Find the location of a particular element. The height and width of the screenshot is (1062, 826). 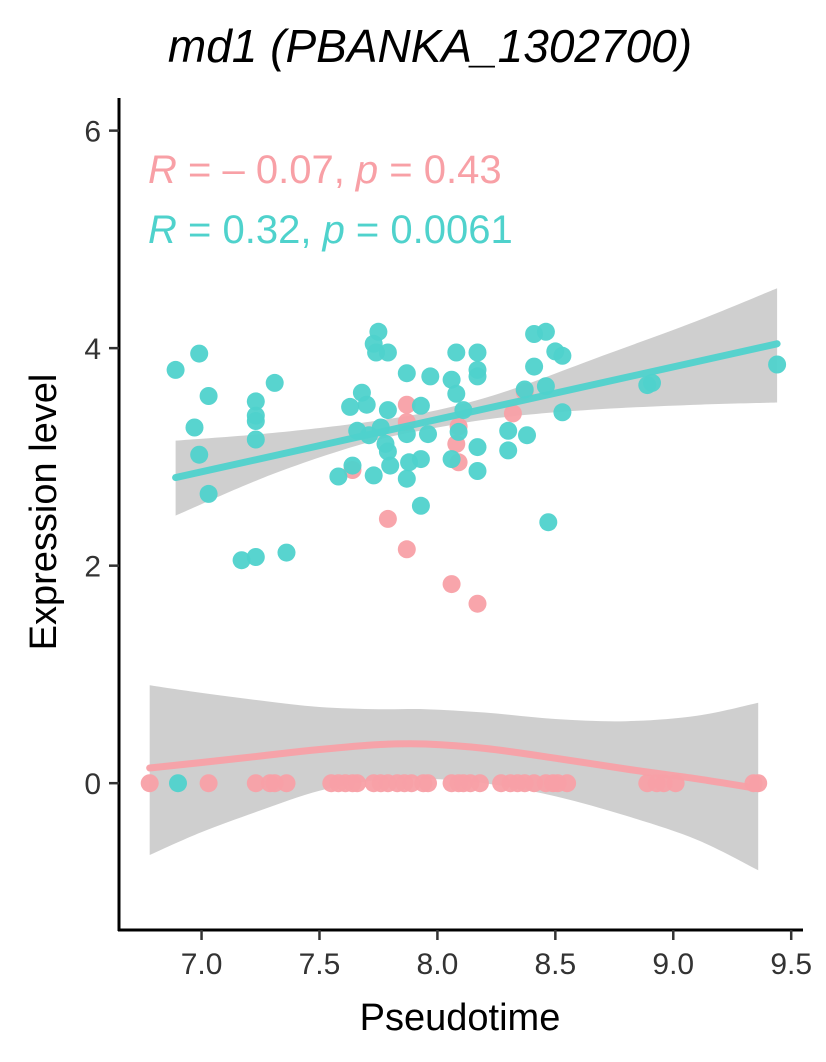

annotation-series-2: R = 0.32, p = 0.0061 is located at coordinates (330, 230).